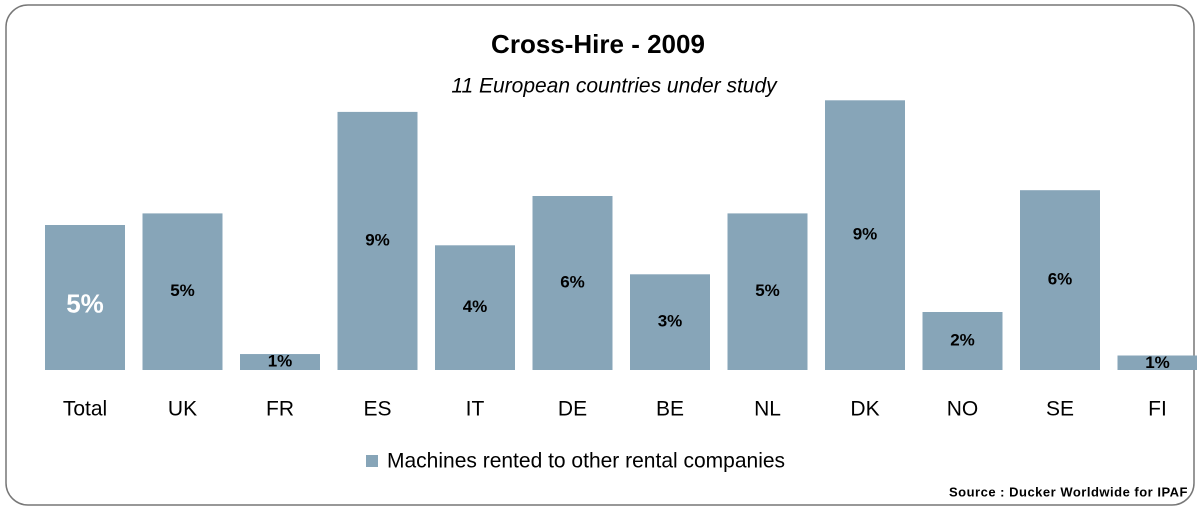 The image size is (1197, 509). I want to click on value-label: 4%, so click(475, 306).